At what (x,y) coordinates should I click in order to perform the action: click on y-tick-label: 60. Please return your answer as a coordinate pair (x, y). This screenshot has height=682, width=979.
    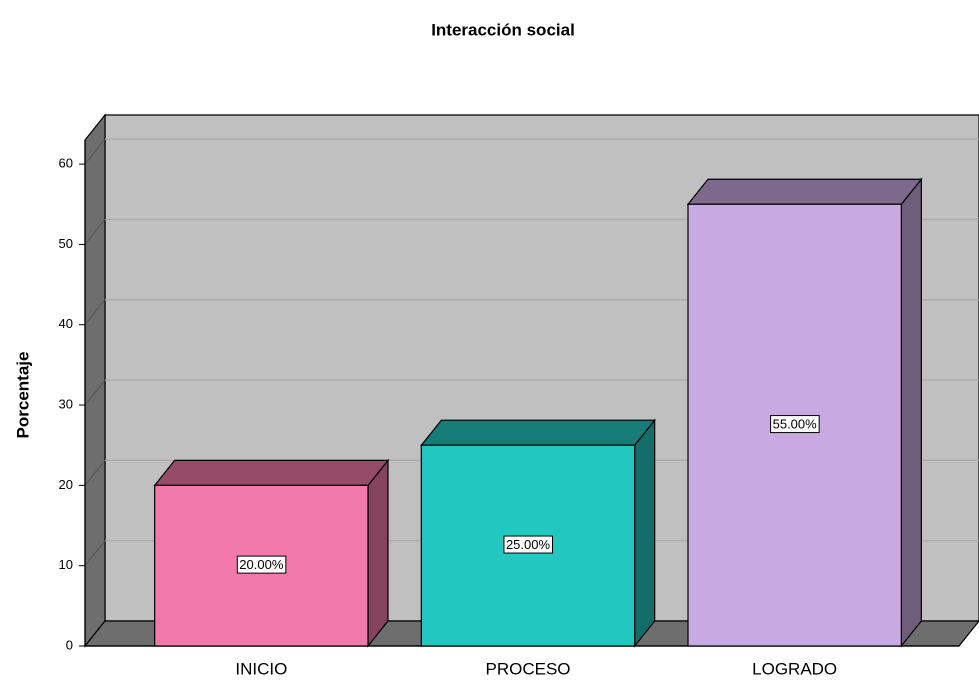
    Looking at the image, I should click on (66, 163).